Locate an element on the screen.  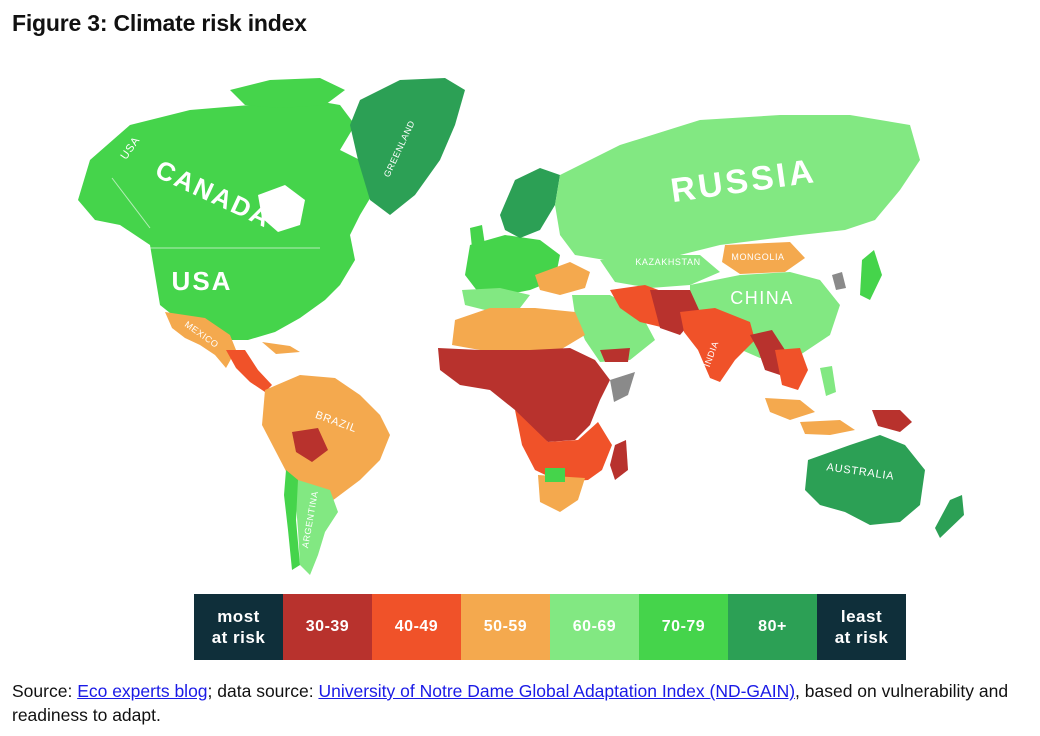
region-sahel-central-africa is located at coordinates (524, 395).